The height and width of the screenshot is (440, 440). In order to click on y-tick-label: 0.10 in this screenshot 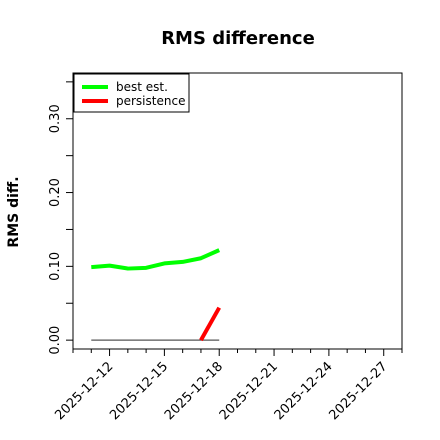, I will do `click(55, 266)`.